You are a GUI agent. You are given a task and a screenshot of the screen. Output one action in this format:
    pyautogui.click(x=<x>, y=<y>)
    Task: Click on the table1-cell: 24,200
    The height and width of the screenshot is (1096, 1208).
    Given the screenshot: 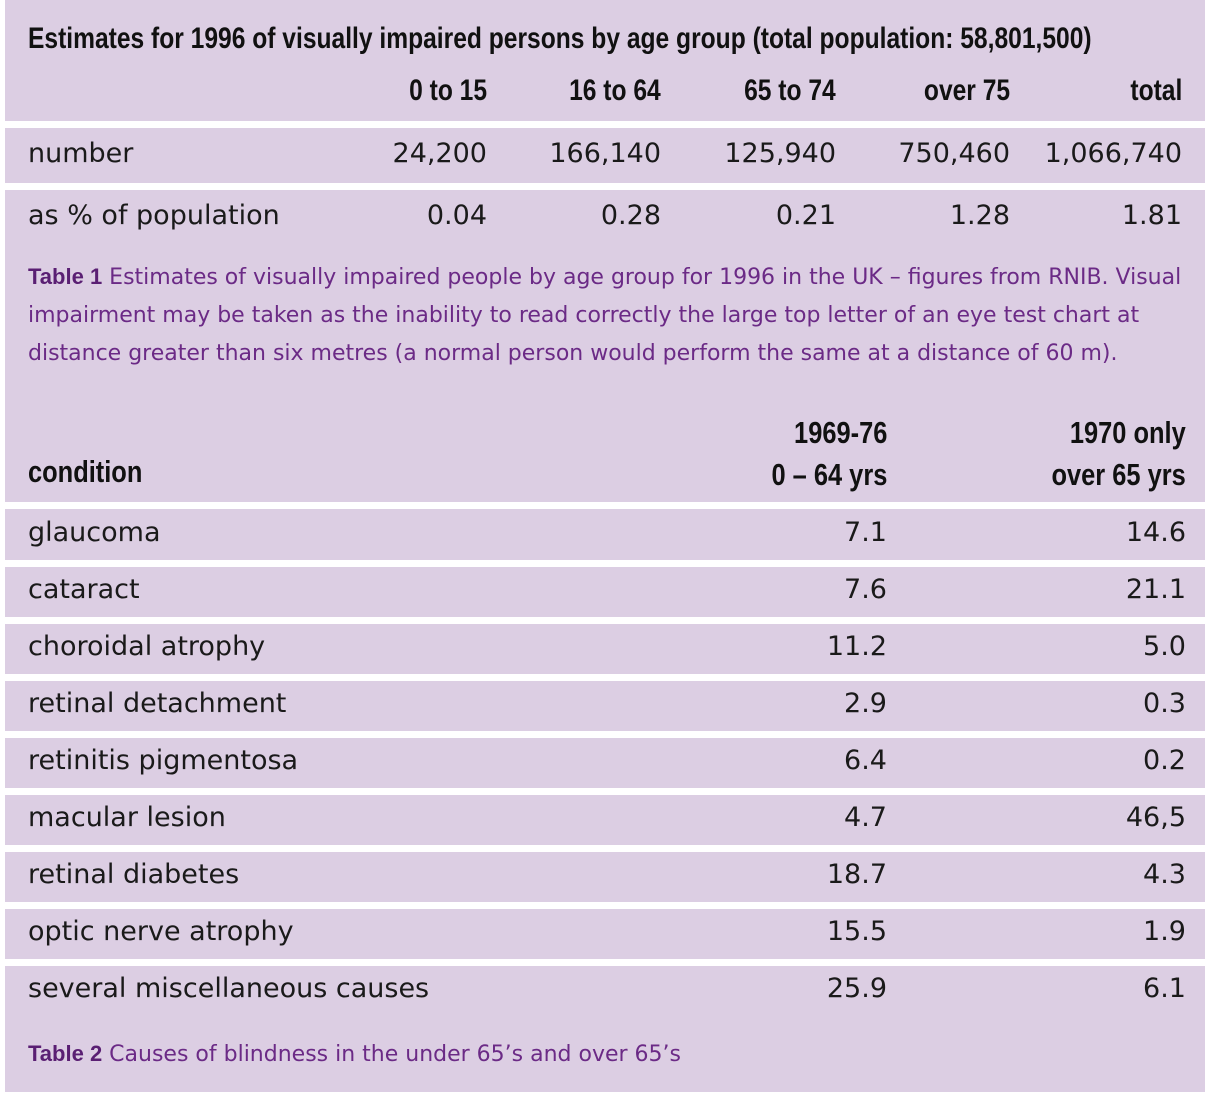 What is the action you would take?
    pyautogui.click(x=439, y=153)
    